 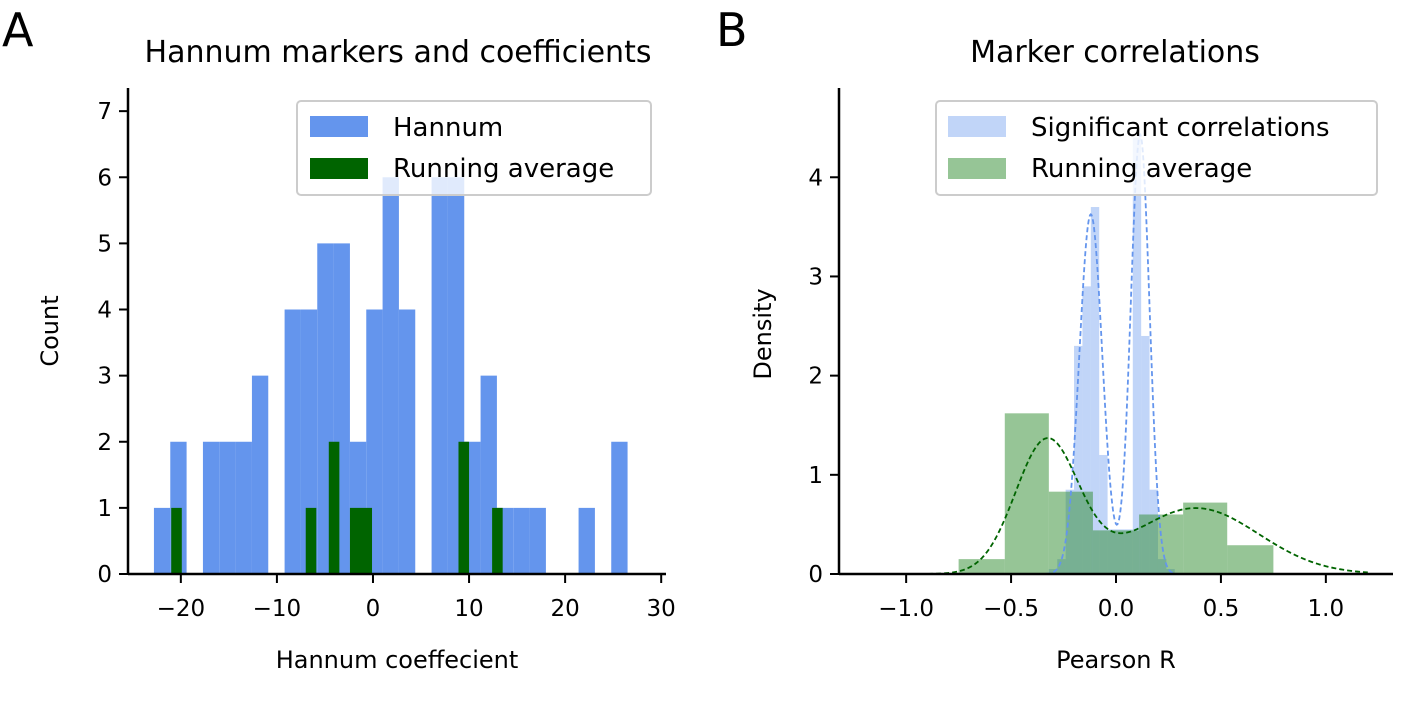 What do you see at coordinates (1116, 660) in the screenshot?
I see `panel-b-x-label: Pearson R` at bounding box center [1116, 660].